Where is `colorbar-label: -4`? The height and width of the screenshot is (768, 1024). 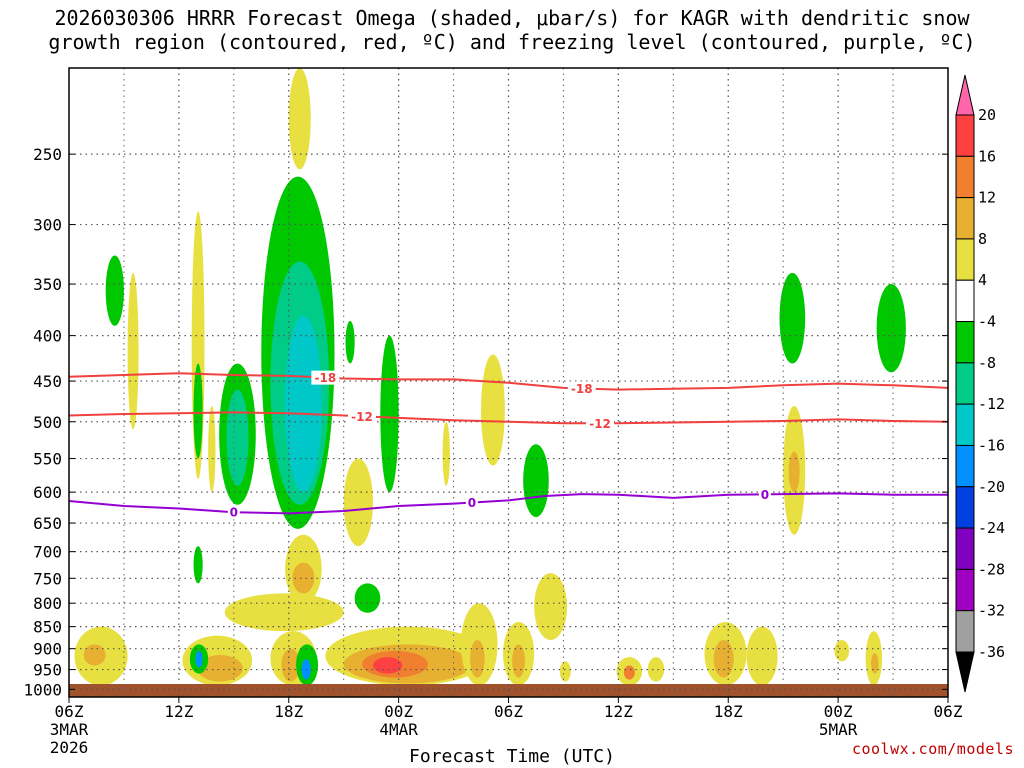 colorbar-label: -4 is located at coordinates (987, 322).